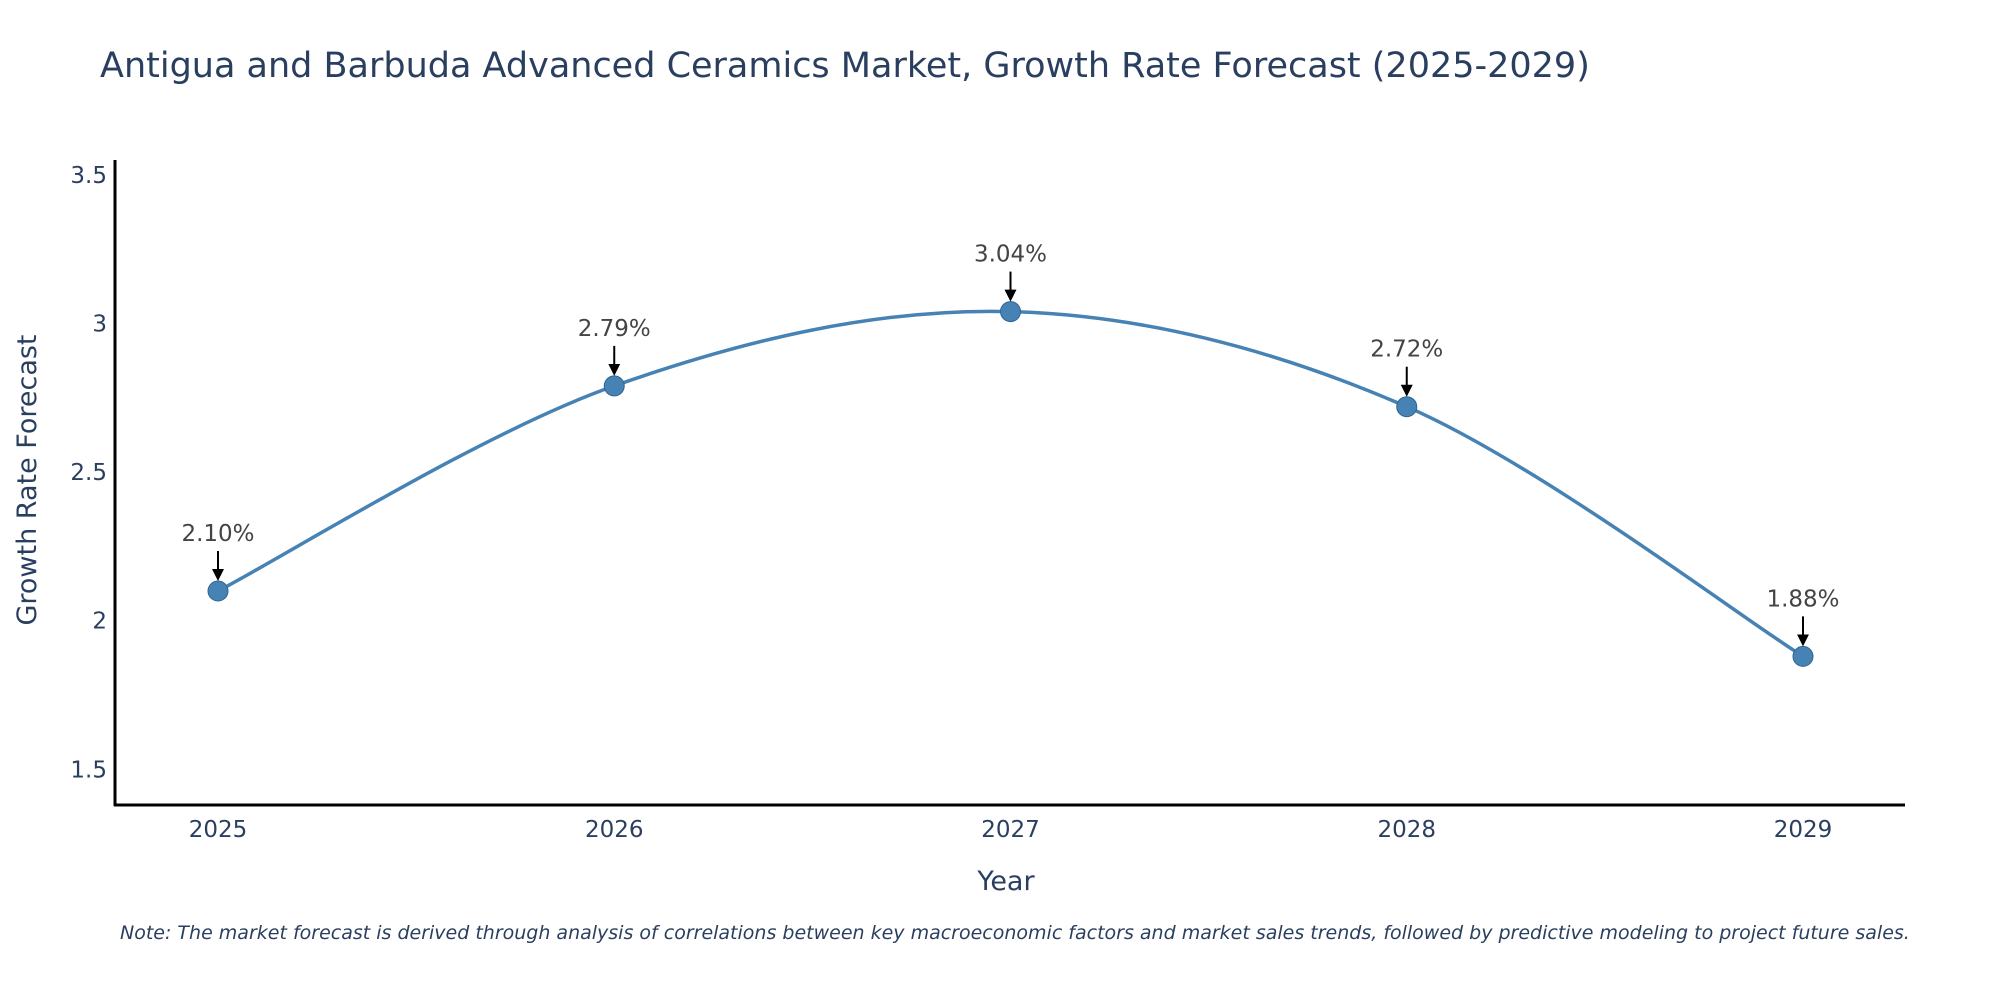  I want to click on data-label: 2.79%, so click(614, 329).